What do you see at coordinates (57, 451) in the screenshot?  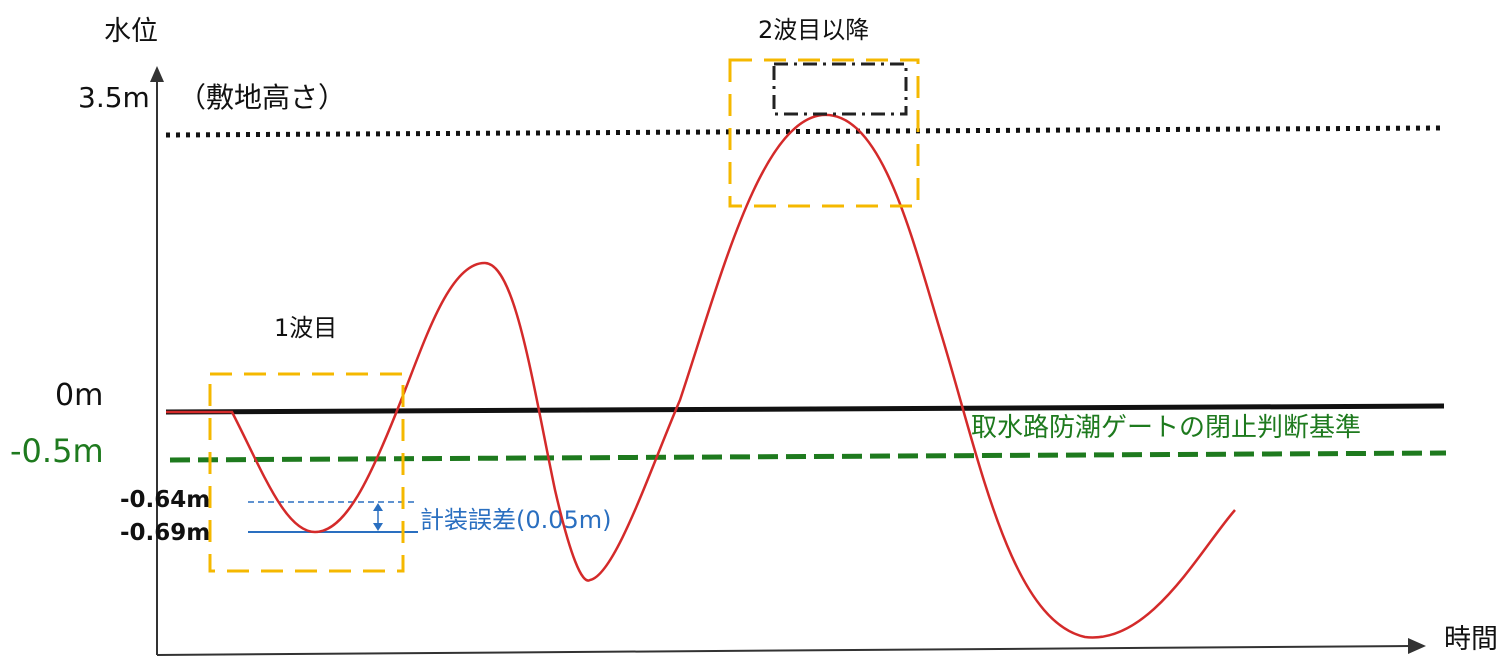 I see `gate-criterion-value: -0.5m` at bounding box center [57, 451].